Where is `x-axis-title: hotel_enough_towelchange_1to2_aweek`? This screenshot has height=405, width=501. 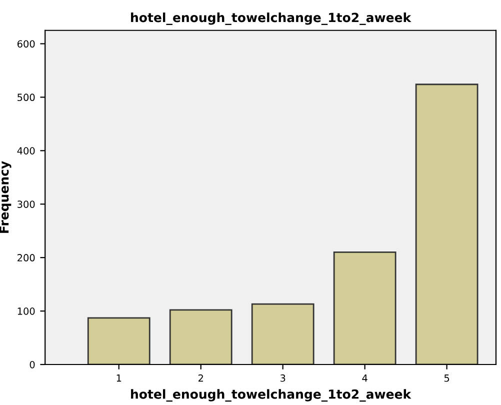
x-axis-title: hotel_enough_towelchange_1to2_aweek is located at coordinates (271, 395).